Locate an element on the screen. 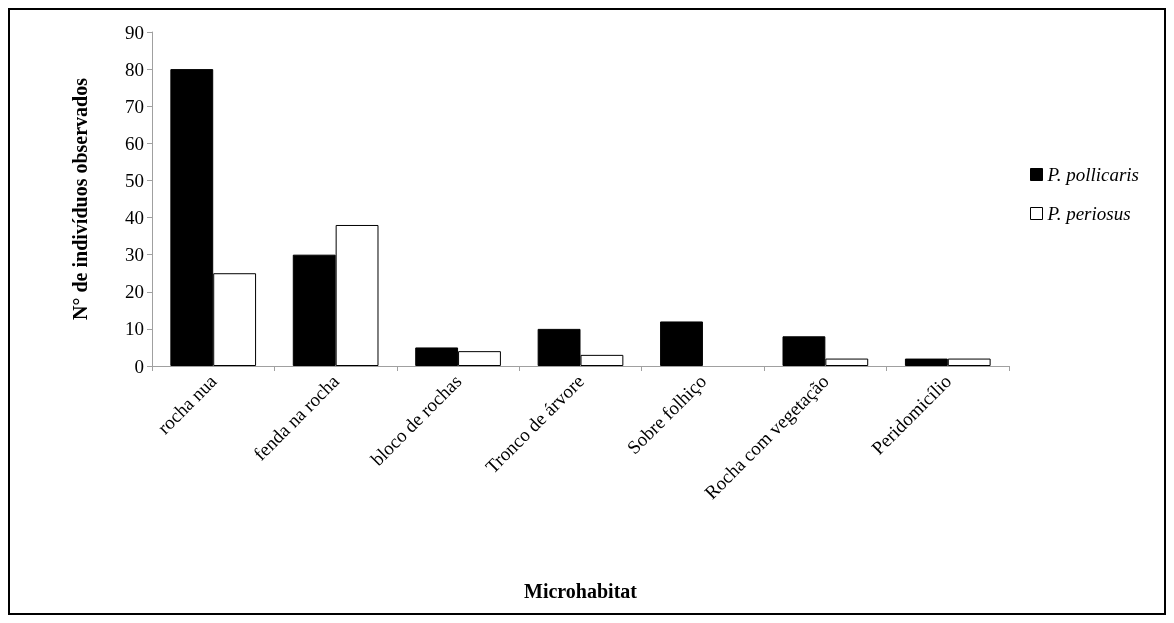  y-tick-label: 10 is located at coordinates (134, 329).